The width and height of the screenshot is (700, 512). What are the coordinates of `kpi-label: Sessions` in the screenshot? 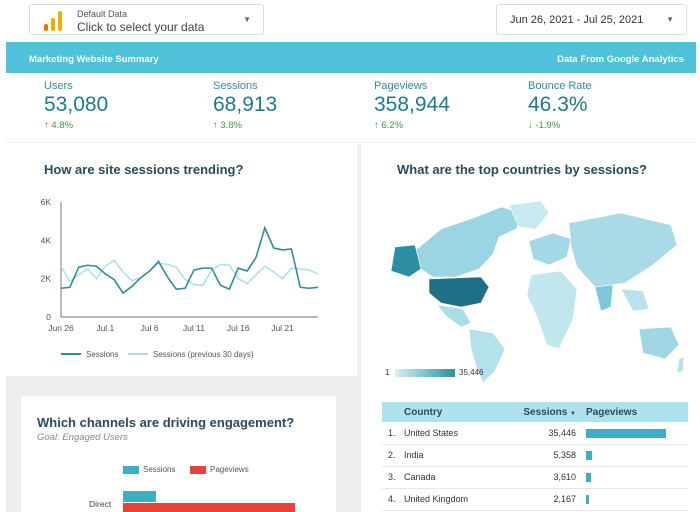 It's located at (235, 86).